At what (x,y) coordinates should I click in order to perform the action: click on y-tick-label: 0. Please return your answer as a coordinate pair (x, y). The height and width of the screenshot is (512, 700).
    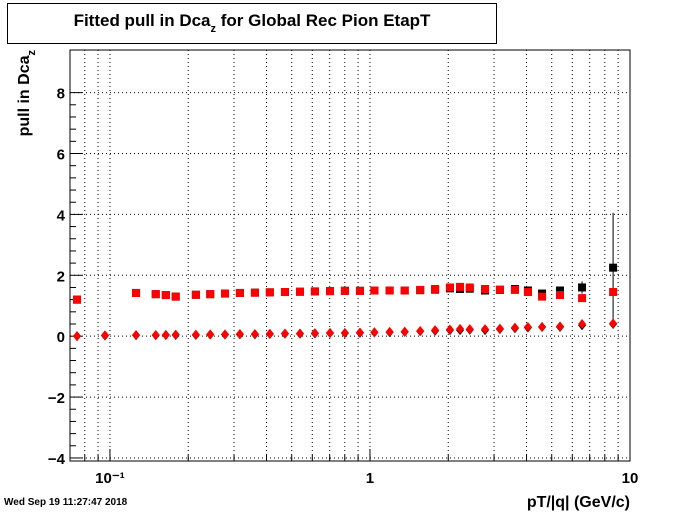
    Looking at the image, I should click on (61, 337).